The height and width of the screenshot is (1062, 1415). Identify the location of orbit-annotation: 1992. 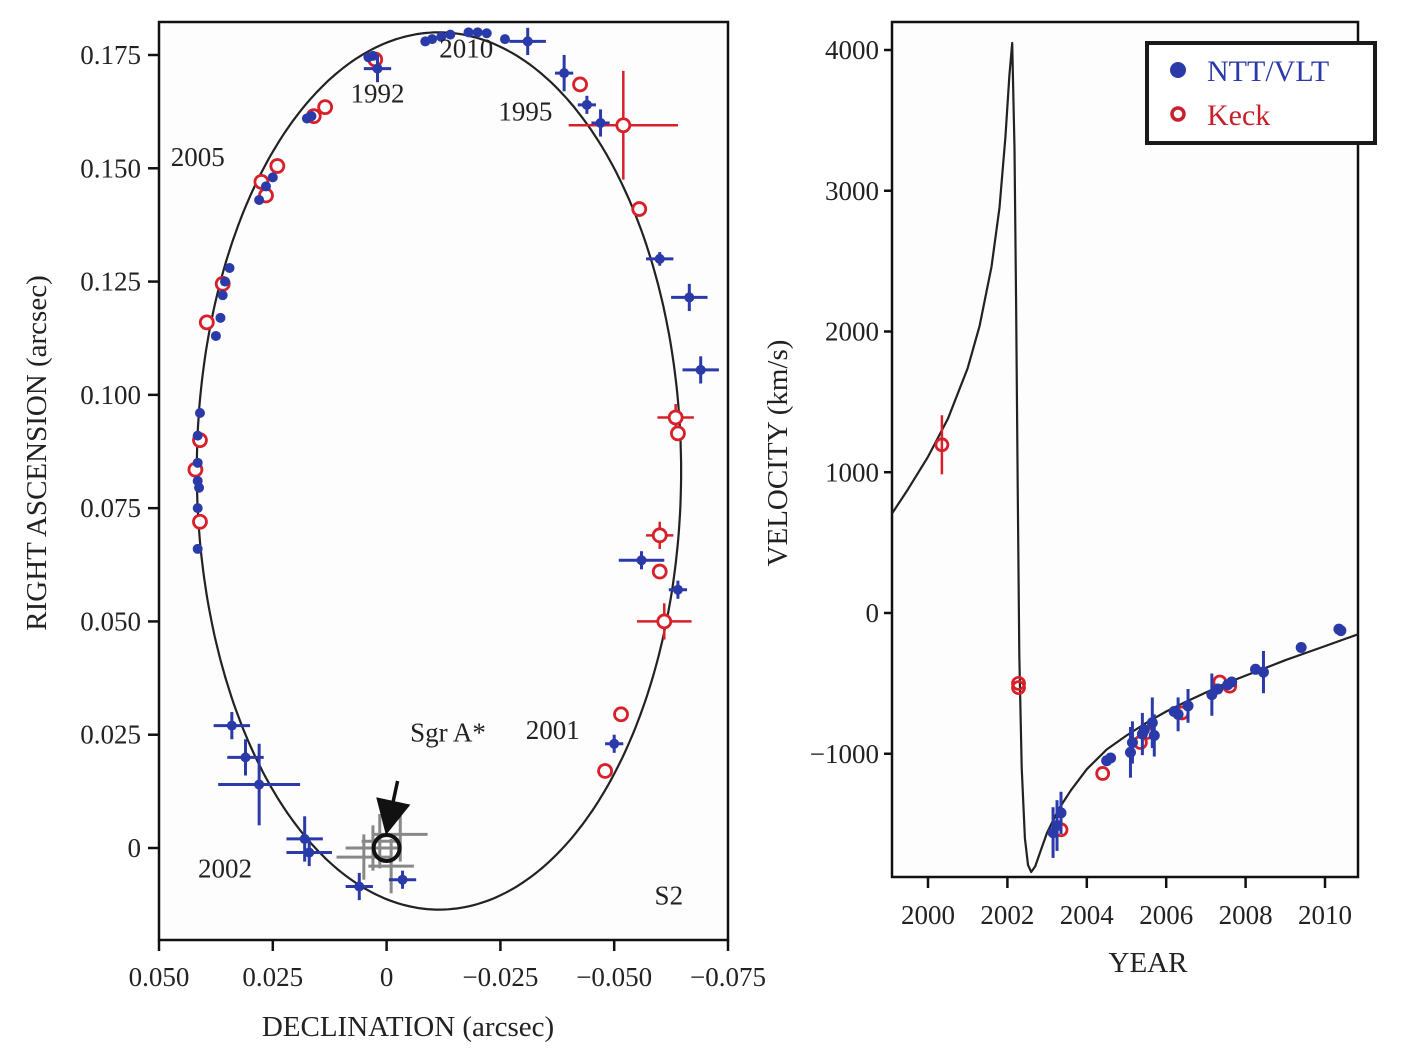
(377, 94).